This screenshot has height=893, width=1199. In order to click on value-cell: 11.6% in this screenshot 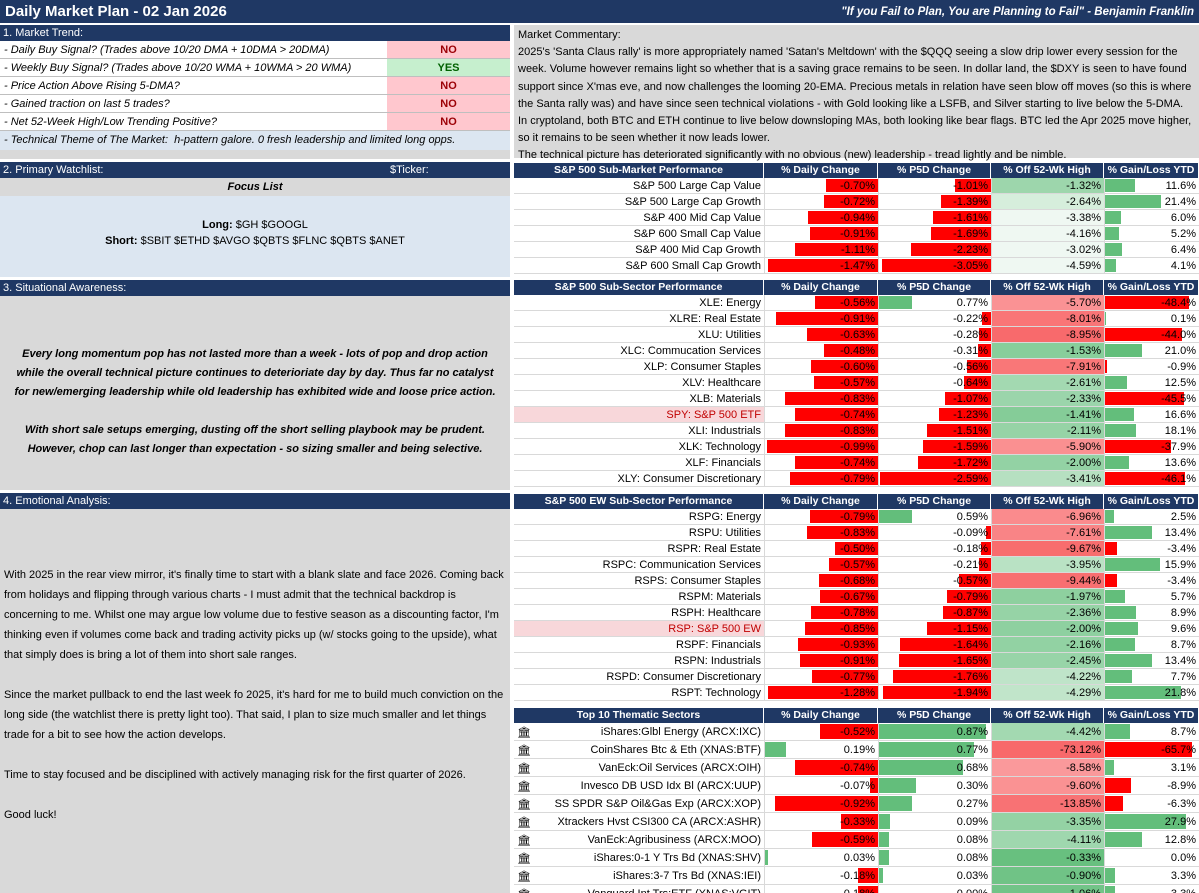, I will do `click(1151, 185)`.